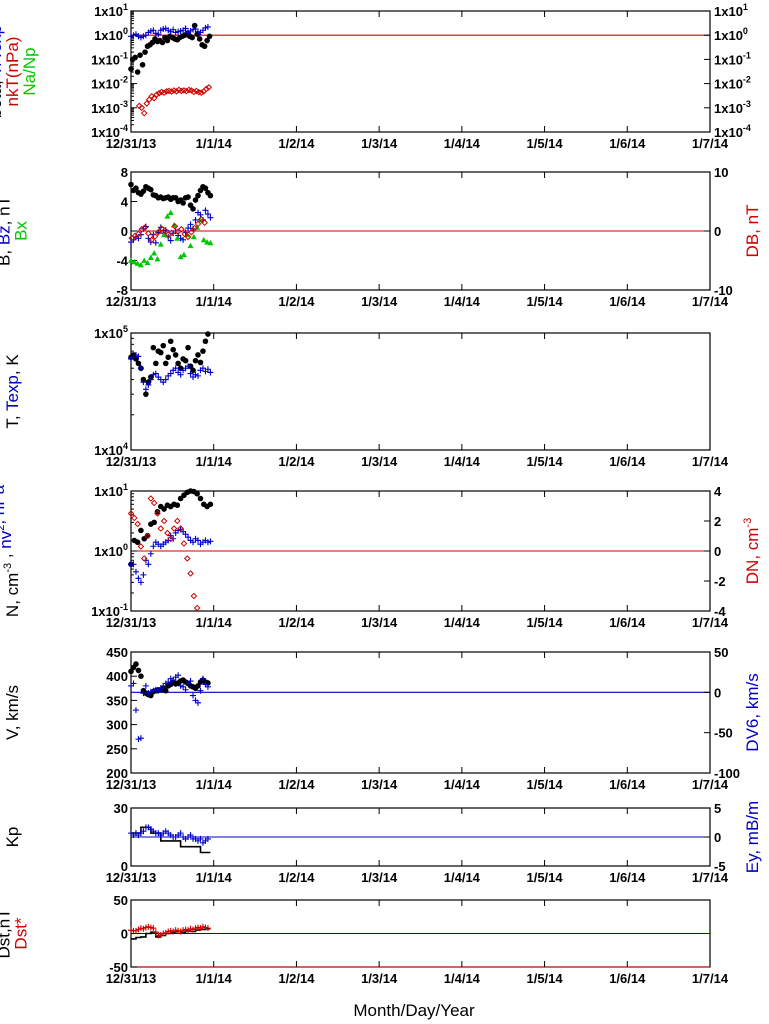  What do you see at coordinates (11, 550) in the screenshot?
I see `axis-title: N, cm-3 , nv2, nPa` at bounding box center [11, 550].